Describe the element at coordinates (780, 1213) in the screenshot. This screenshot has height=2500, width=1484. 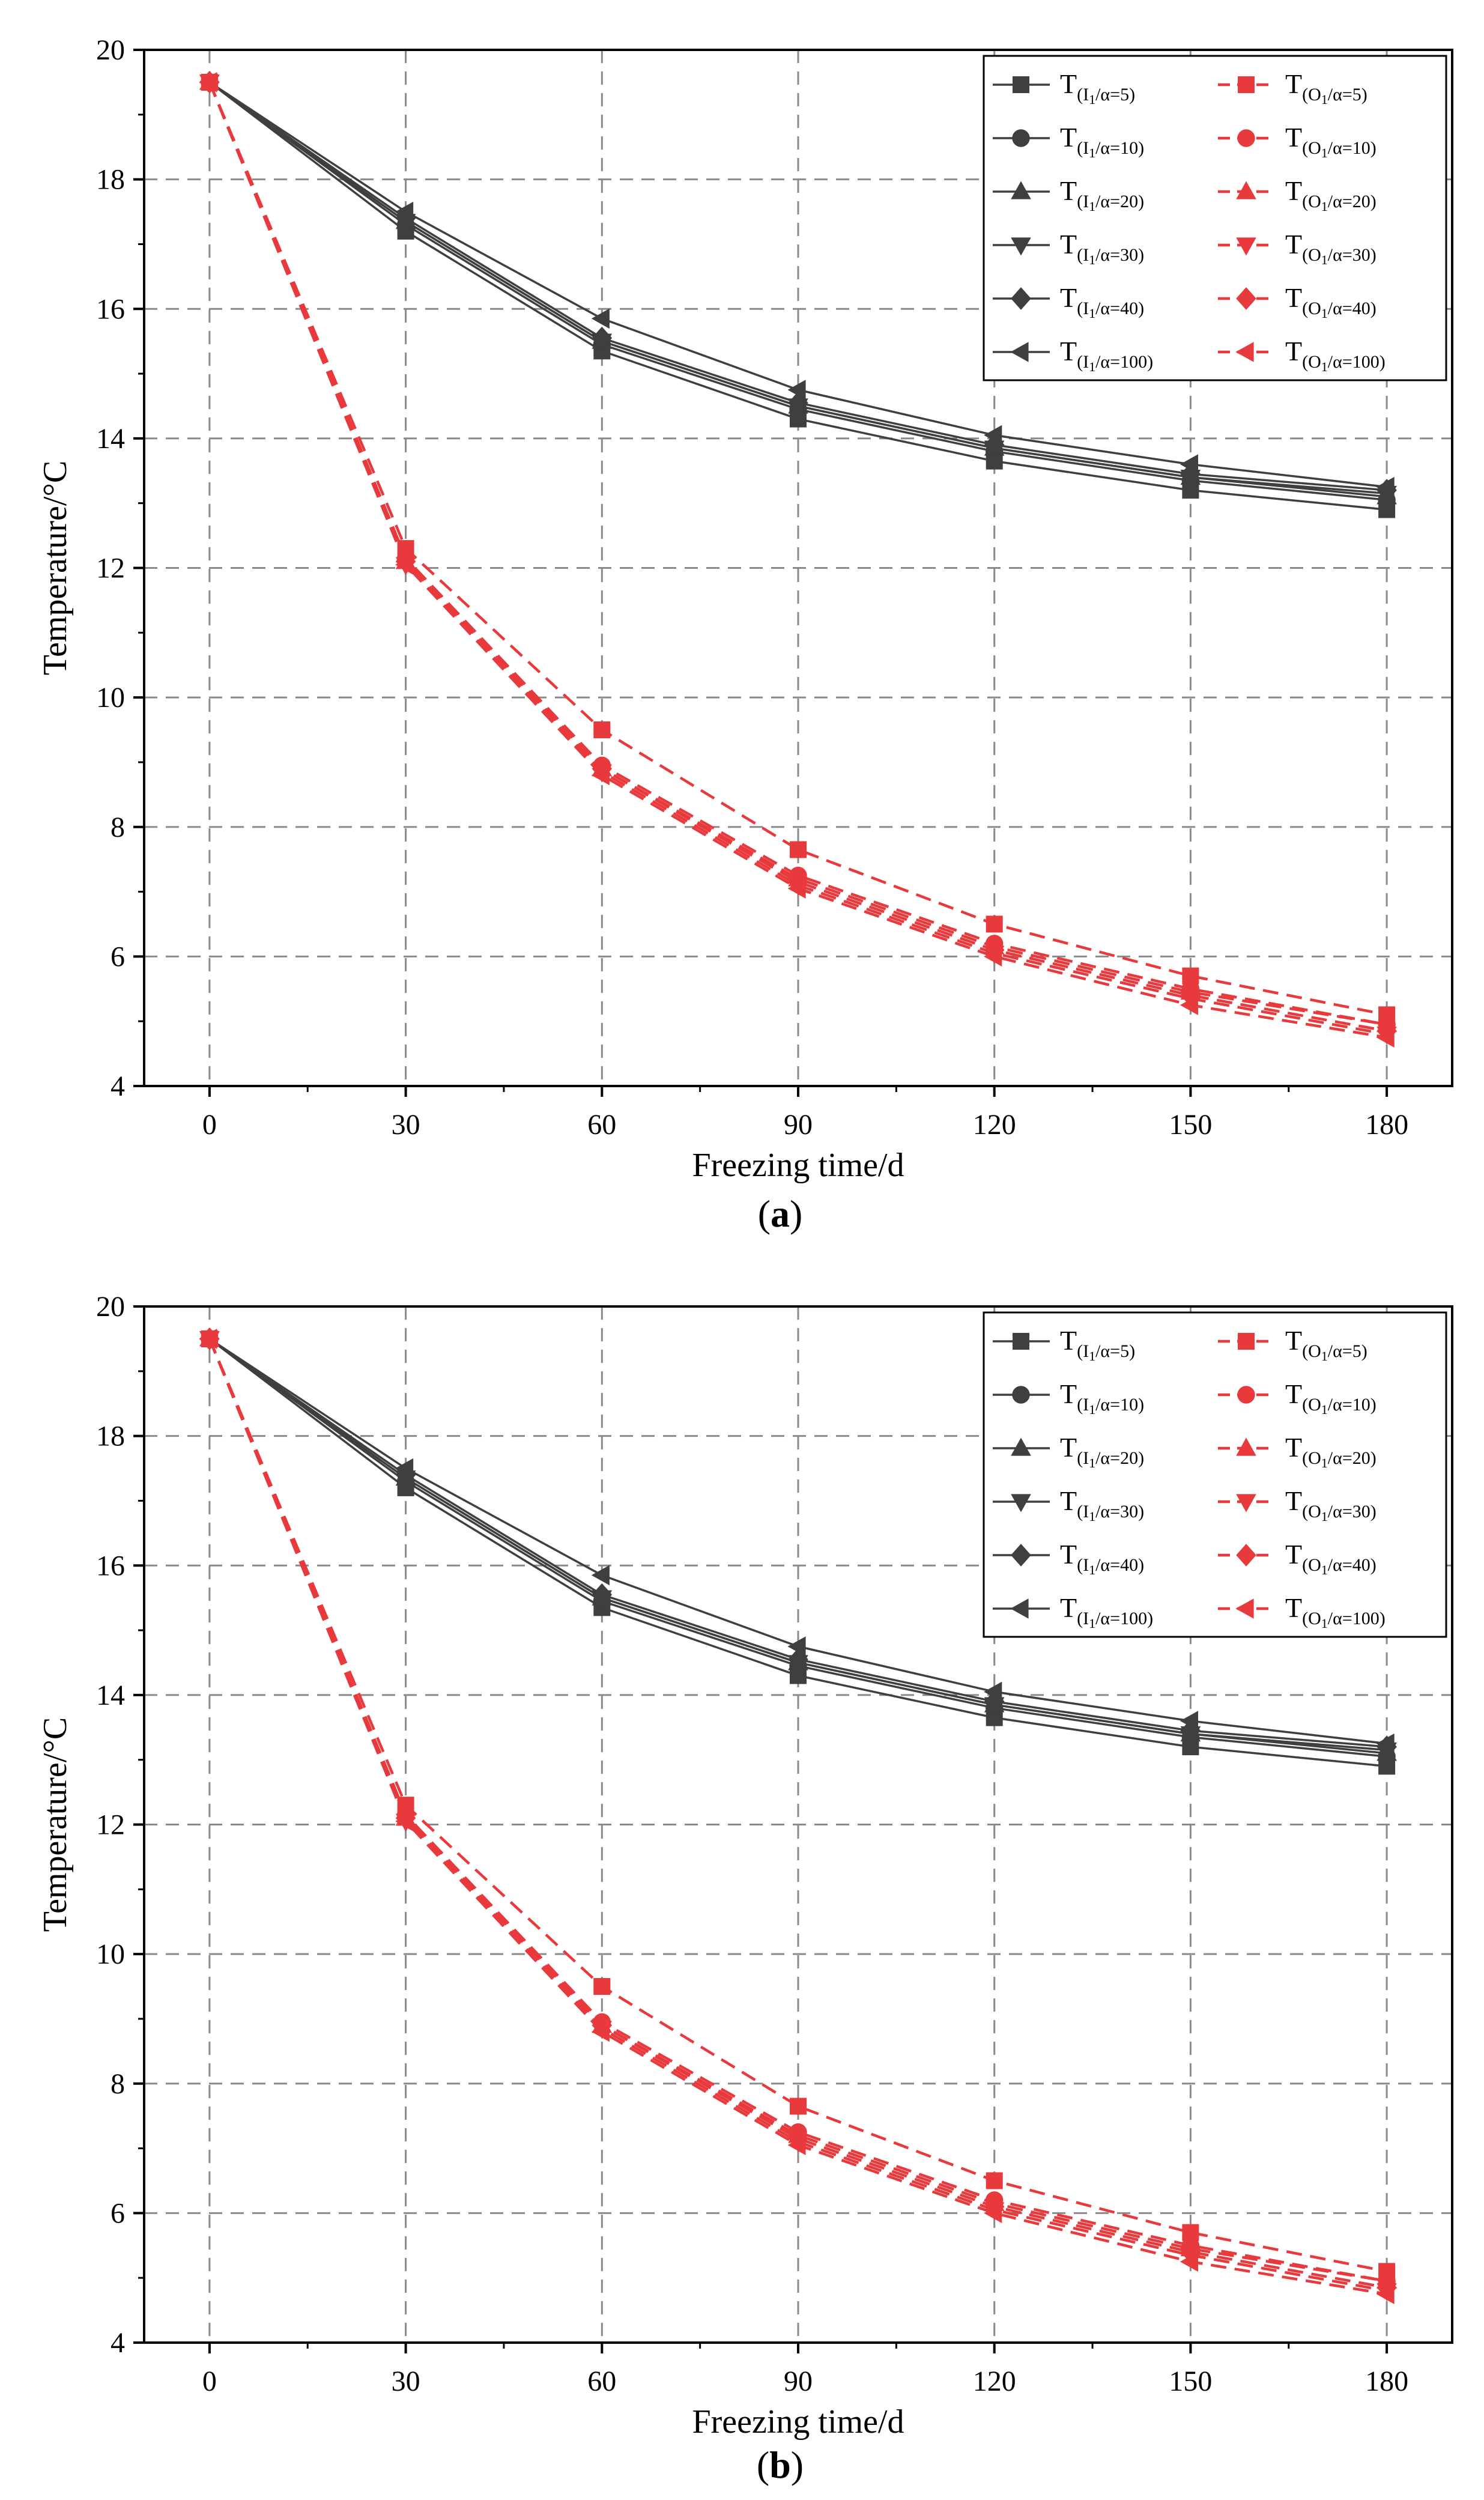
I see `caption-letter: a` at that location.